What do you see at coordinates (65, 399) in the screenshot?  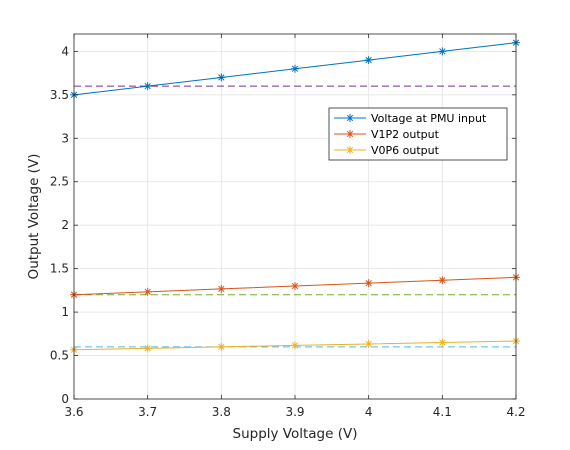 I see `y-tick-label: 0` at bounding box center [65, 399].